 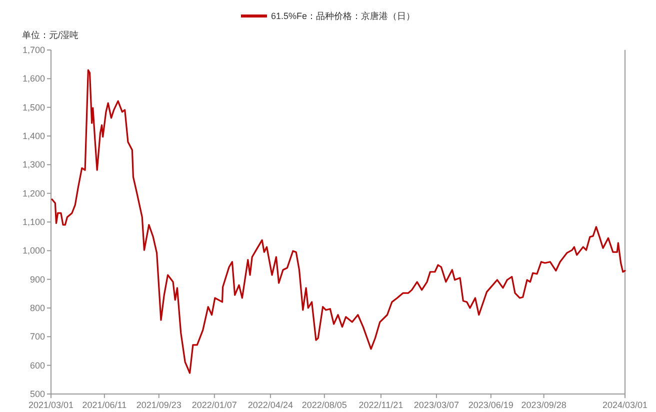 What do you see at coordinates (37, 308) in the screenshot?
I see `y-tick-label: 800` at bounding box center [37, 308].